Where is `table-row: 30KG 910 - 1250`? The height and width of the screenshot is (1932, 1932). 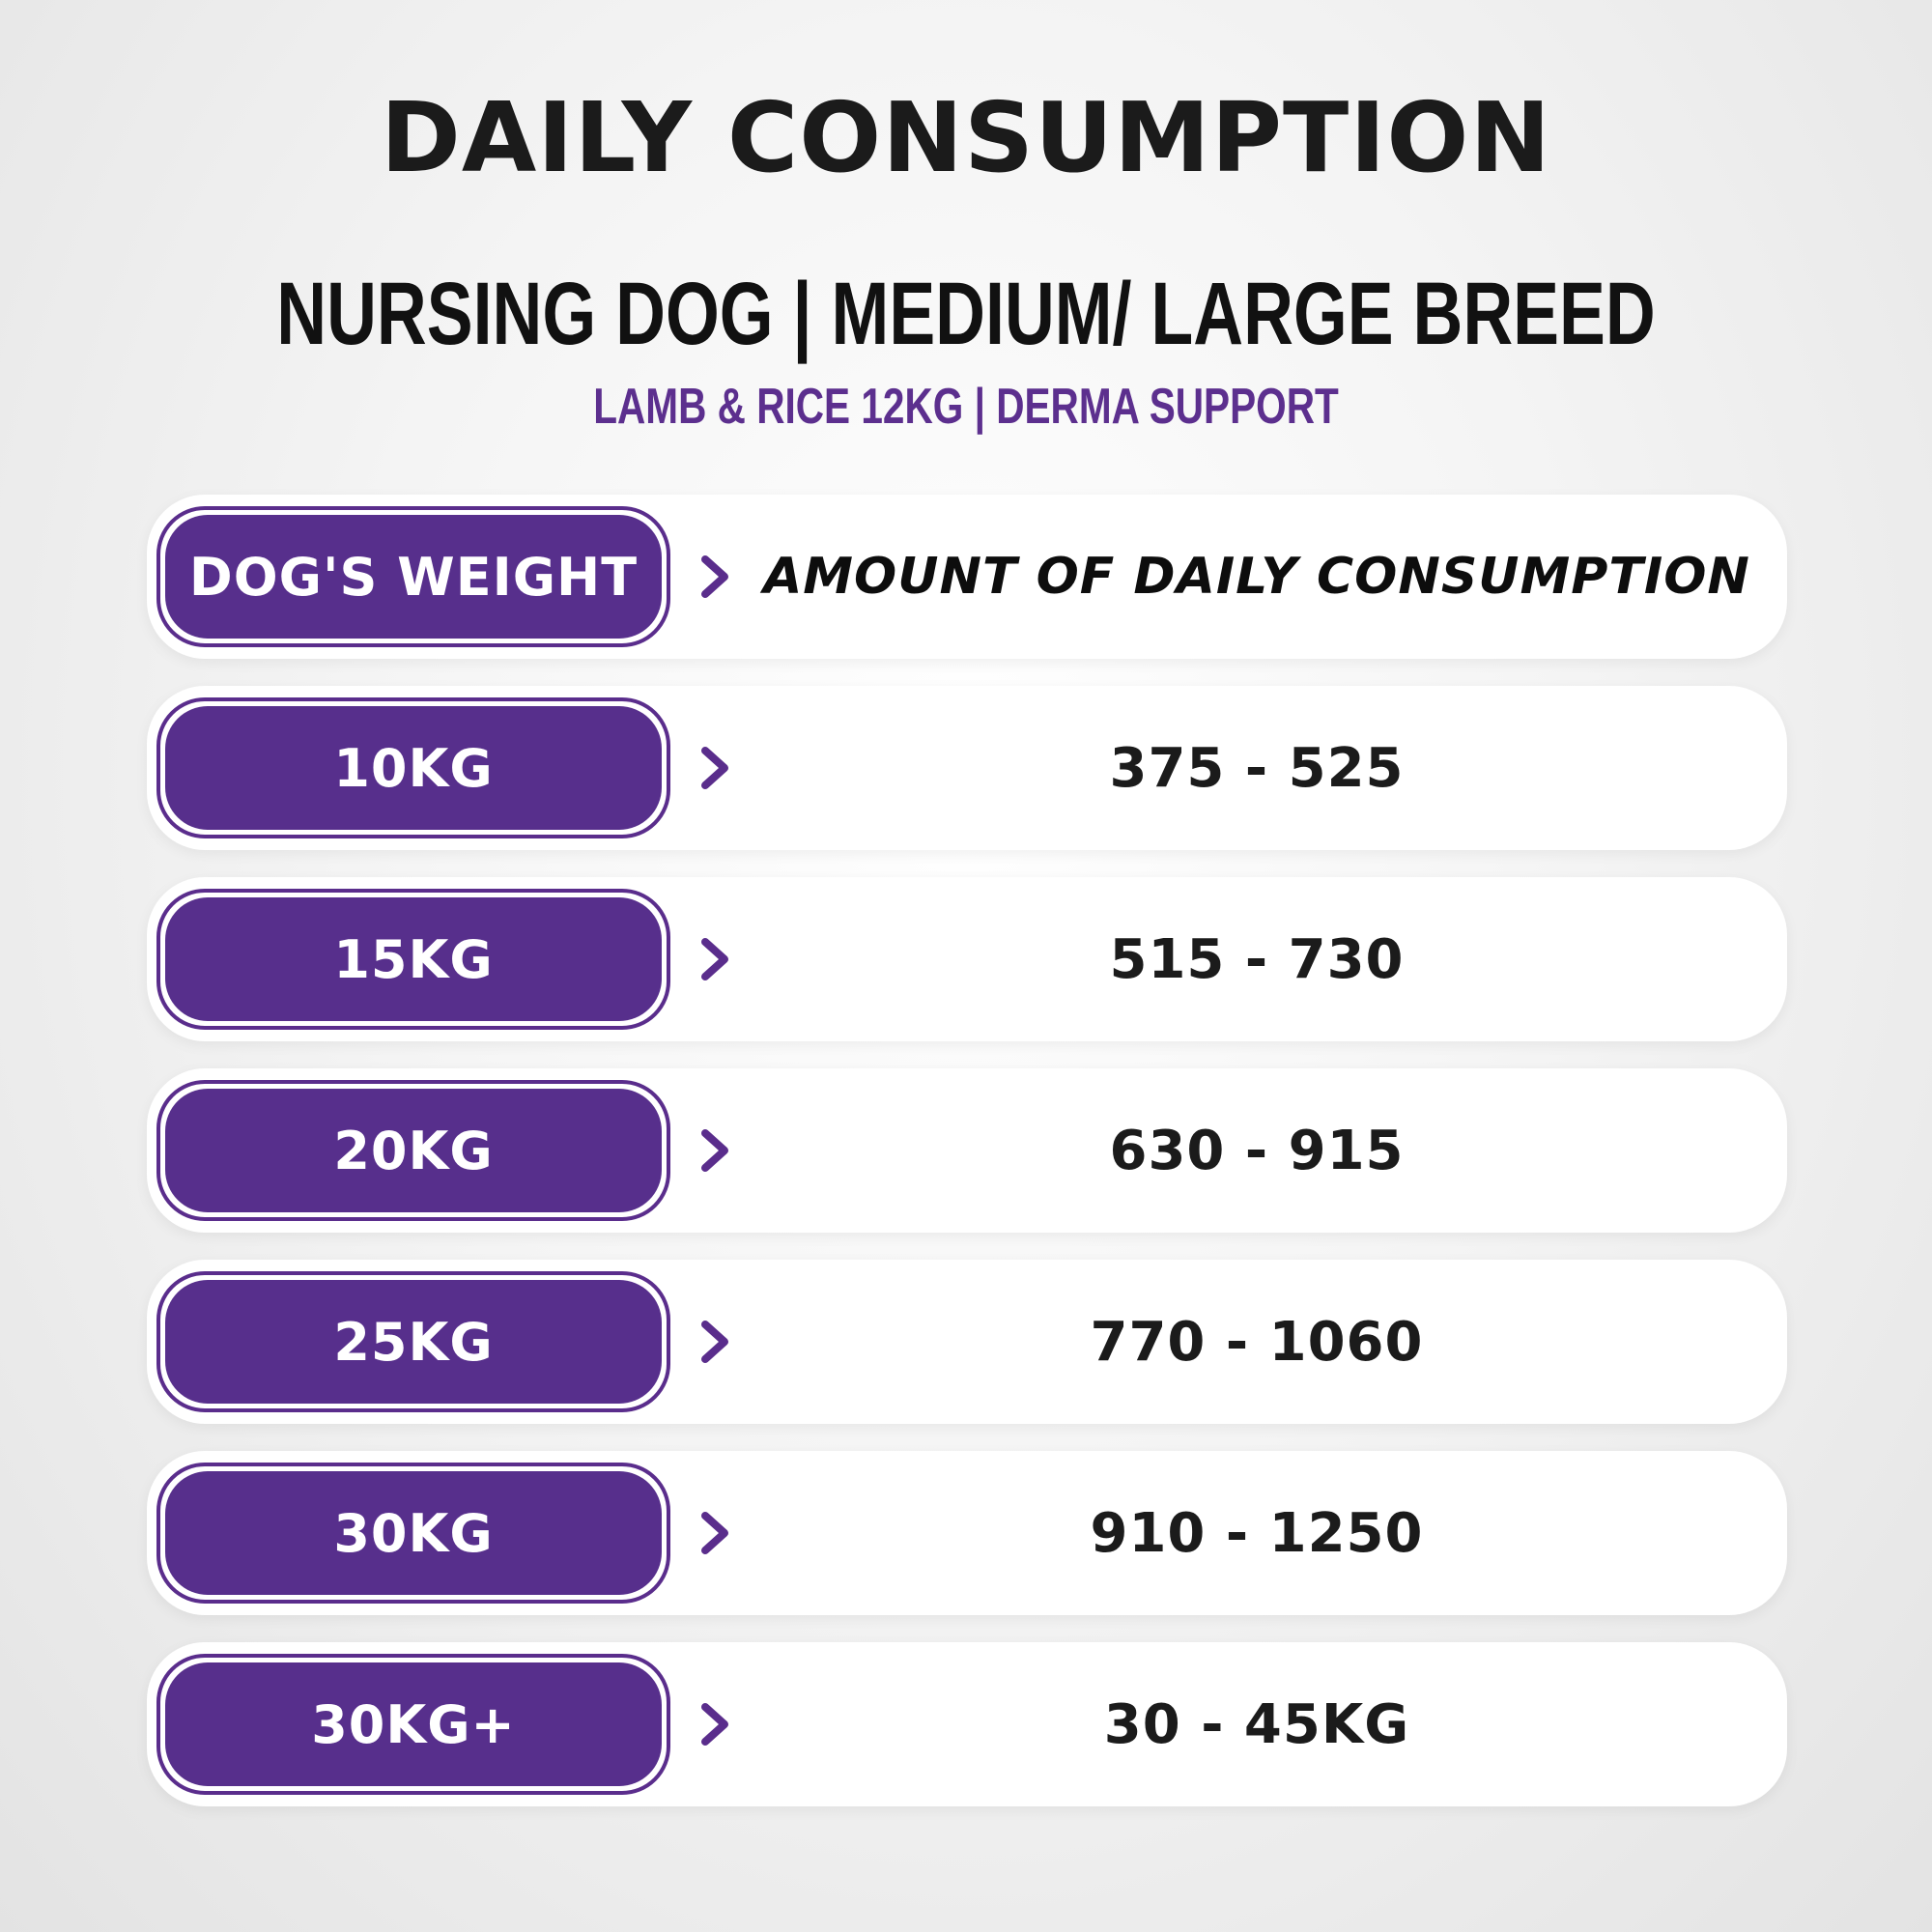 table-row: 30KG 910 - 1250 is located at coordinates (967, 1533).